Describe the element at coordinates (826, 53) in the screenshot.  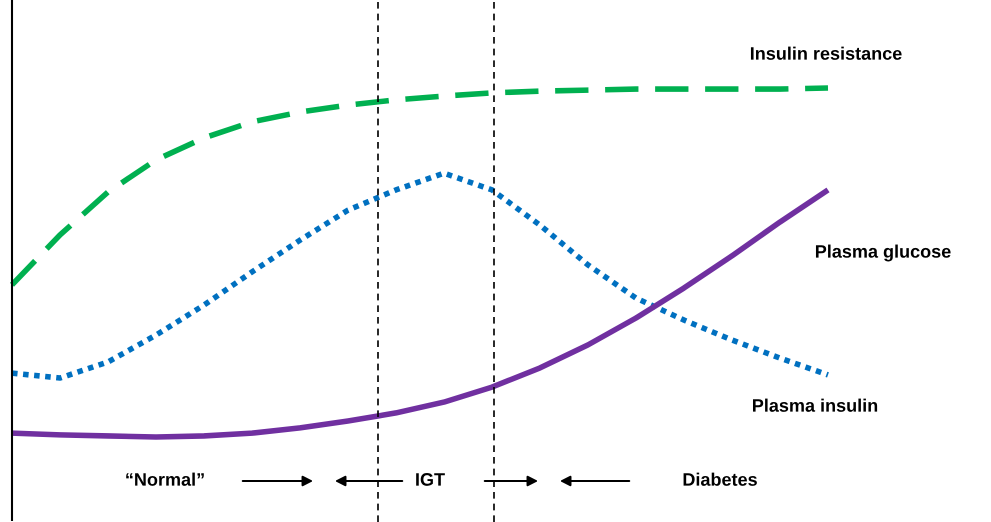
I see `series-label: Insulin resistance` at that location.